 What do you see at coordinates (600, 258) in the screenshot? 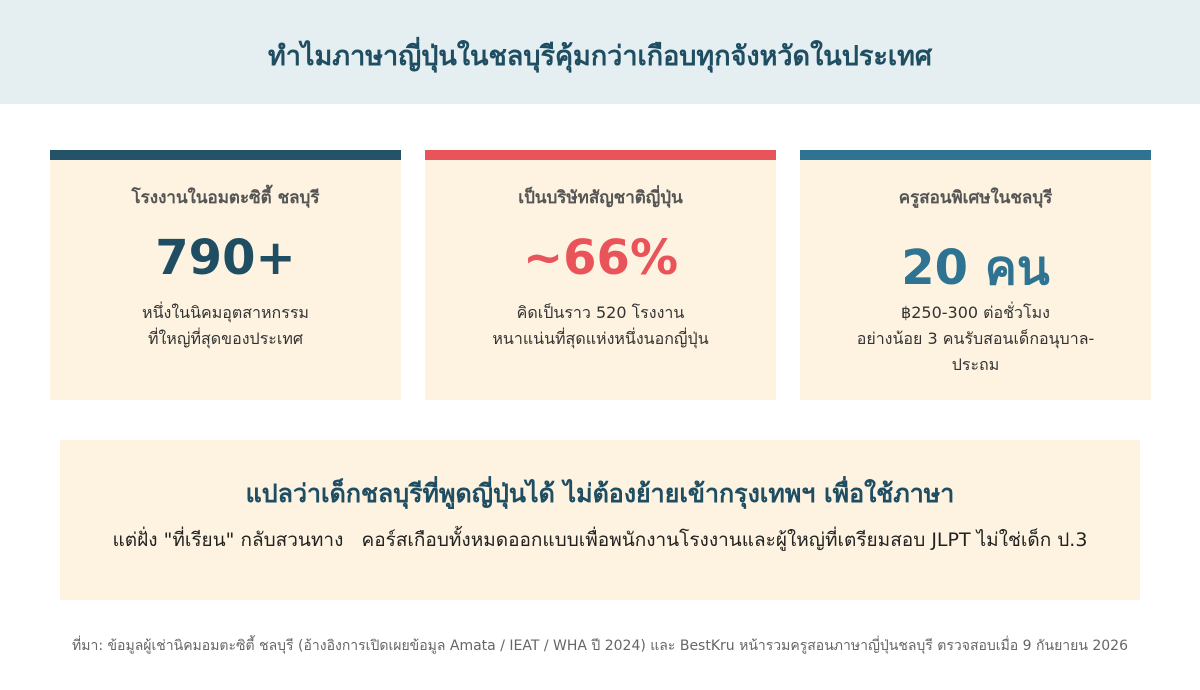
I see `card-stat: ~66%` at bounding box center [600, 258].